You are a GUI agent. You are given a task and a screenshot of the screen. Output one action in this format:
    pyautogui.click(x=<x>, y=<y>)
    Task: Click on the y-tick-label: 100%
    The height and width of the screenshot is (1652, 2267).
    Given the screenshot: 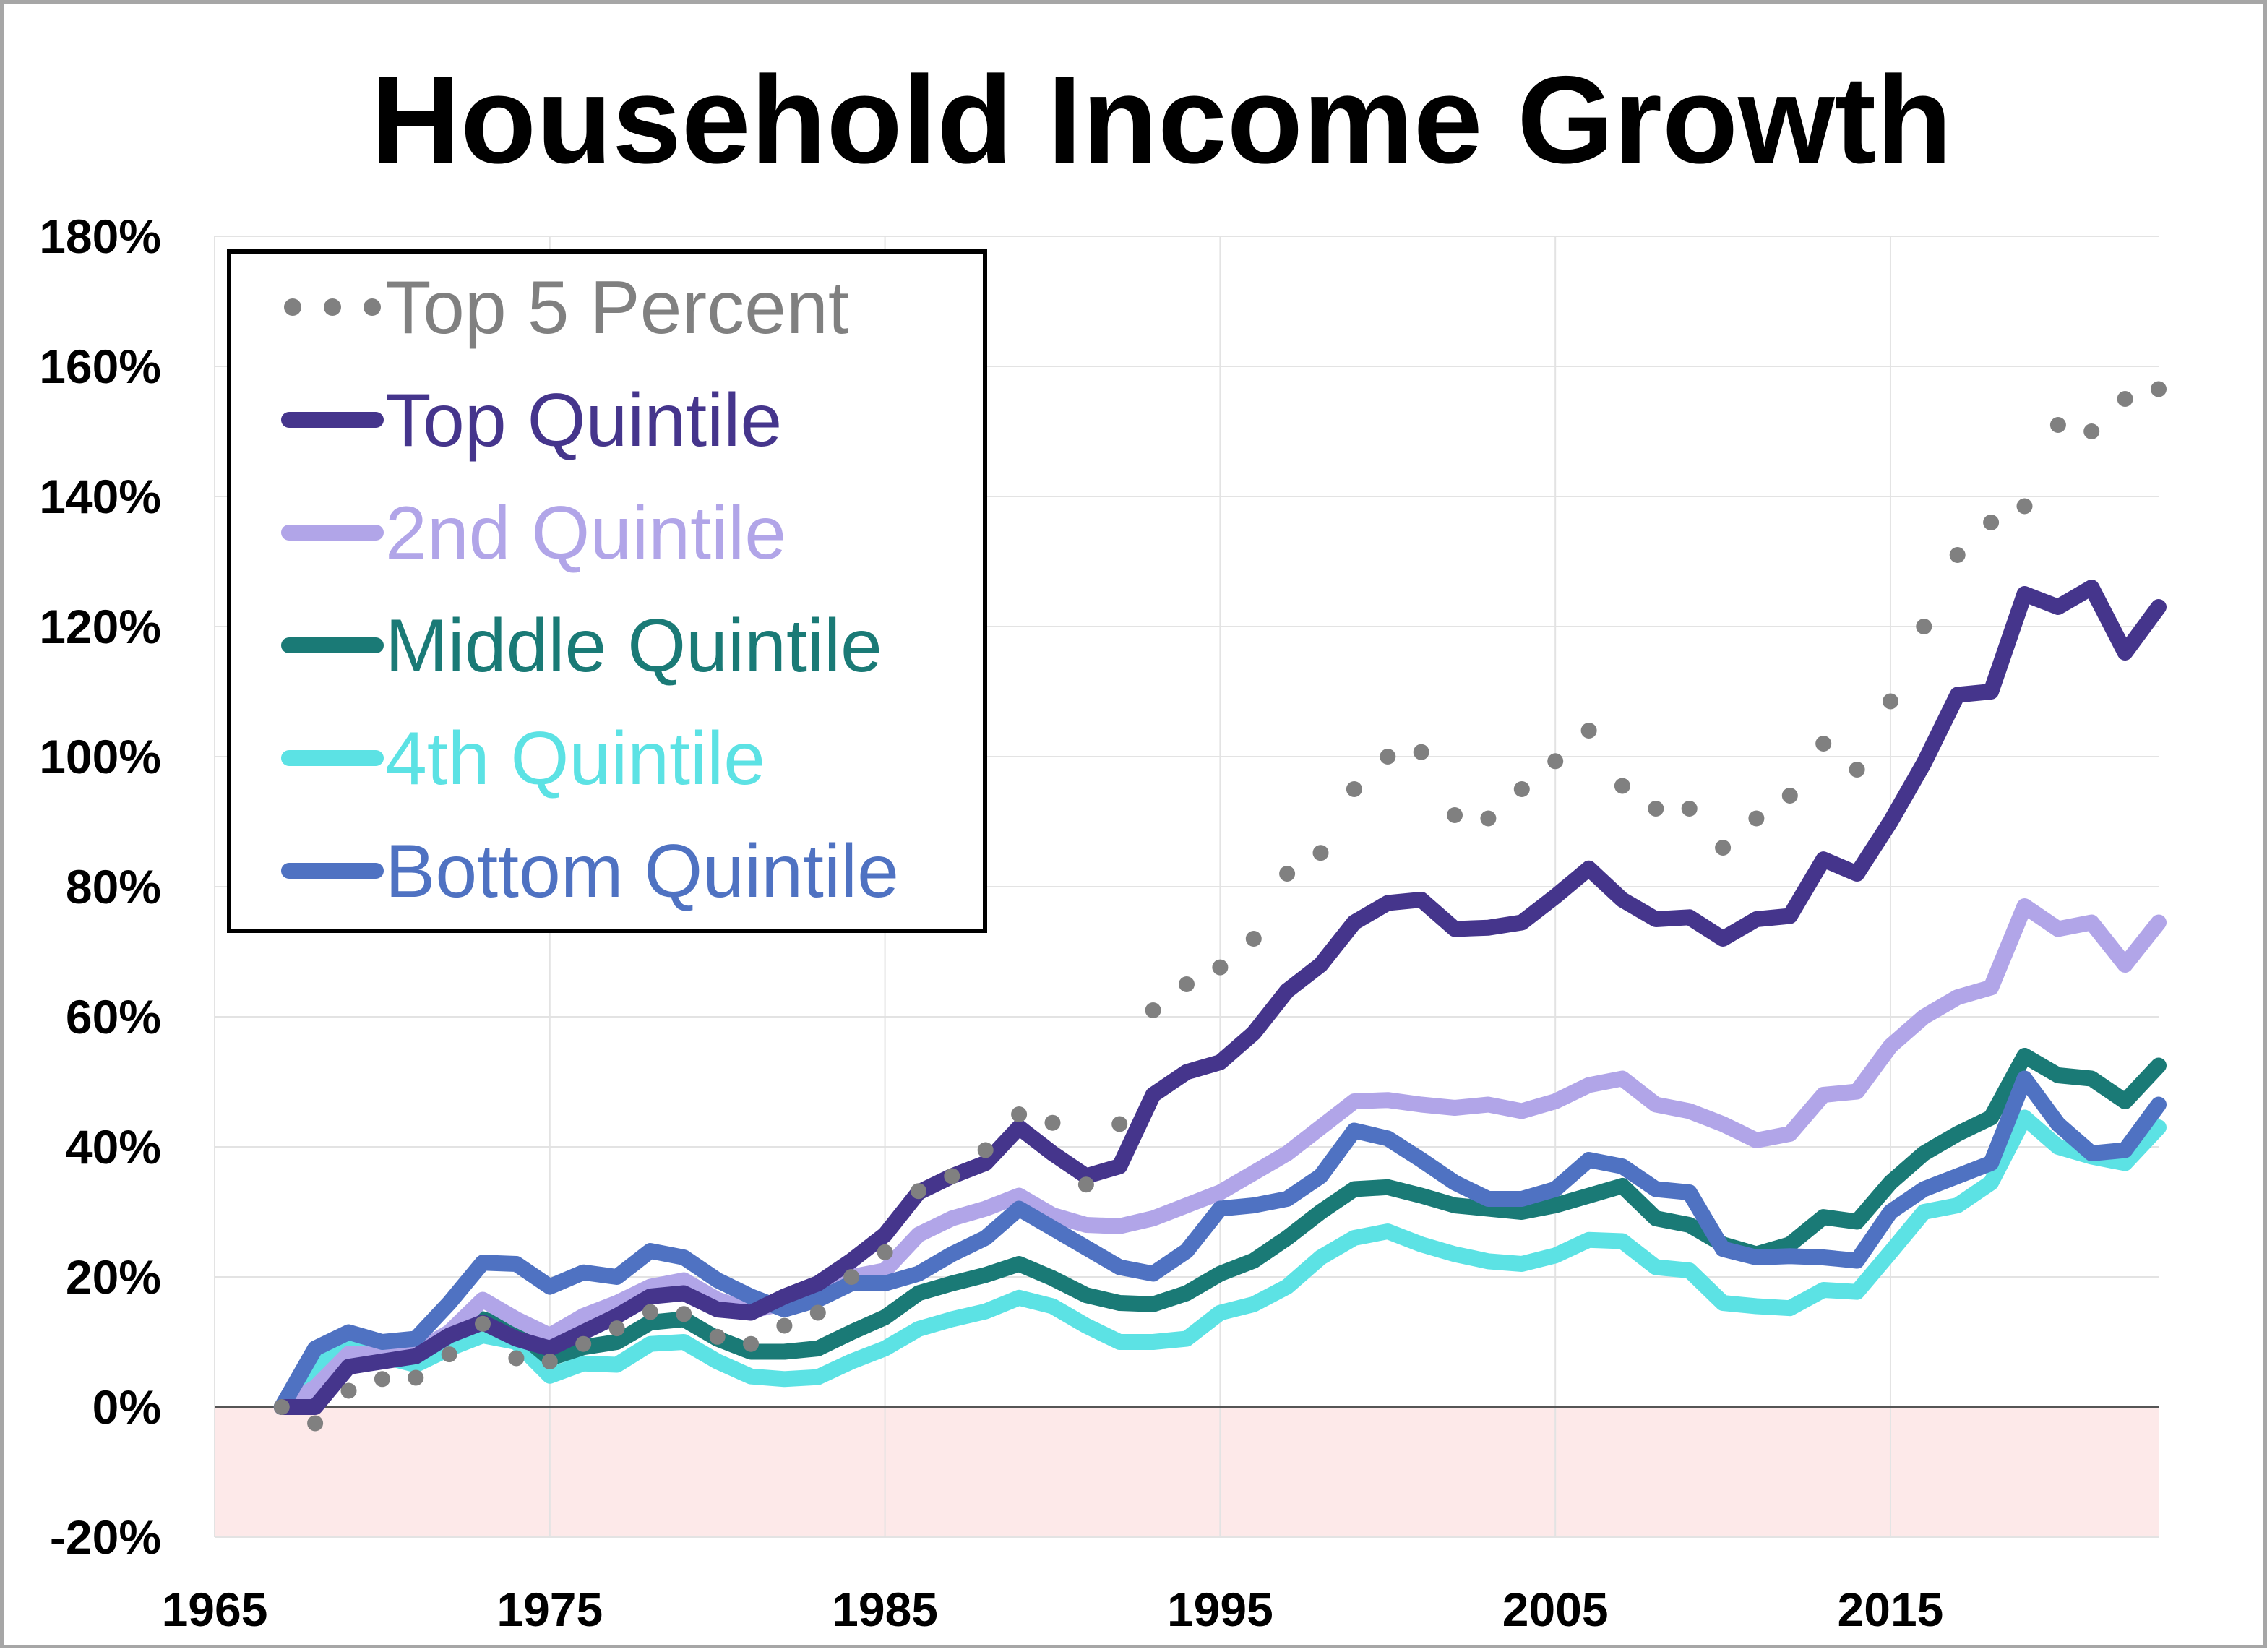 What is the action you would take?
    pyautogui.click(x=100, y=756)
    